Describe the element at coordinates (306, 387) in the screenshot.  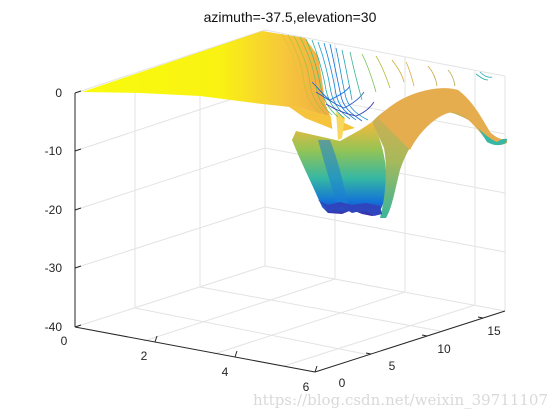
I see `x-tick-label: 6` at that location.